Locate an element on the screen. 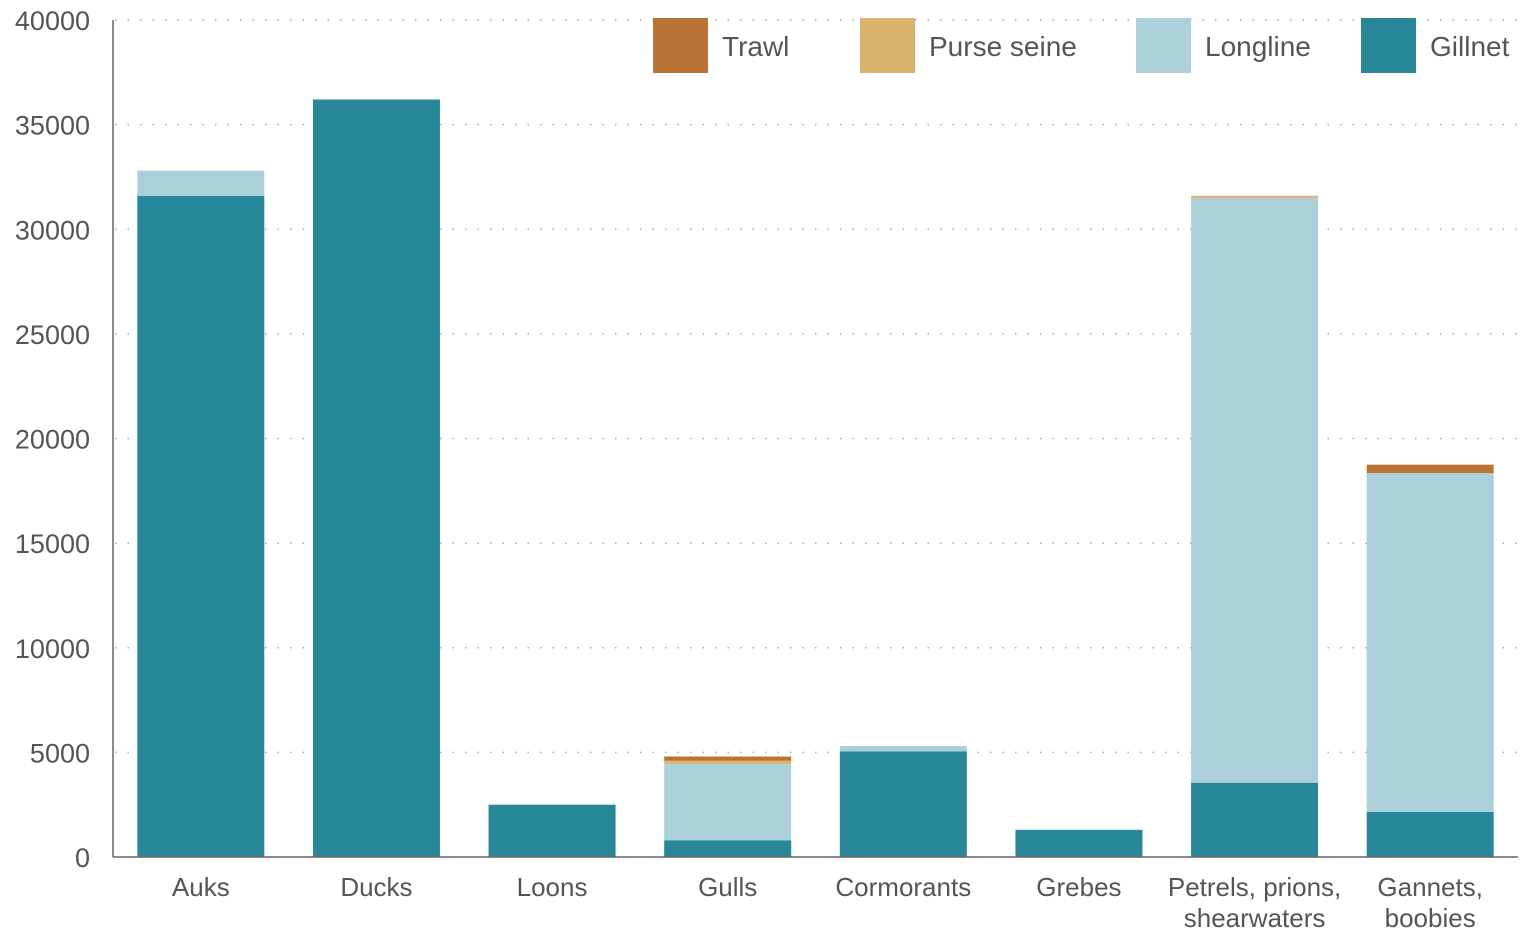 This screenshot has height=941, width=1536. y-tick-label: 20000 is located at coordinates (52, 440).